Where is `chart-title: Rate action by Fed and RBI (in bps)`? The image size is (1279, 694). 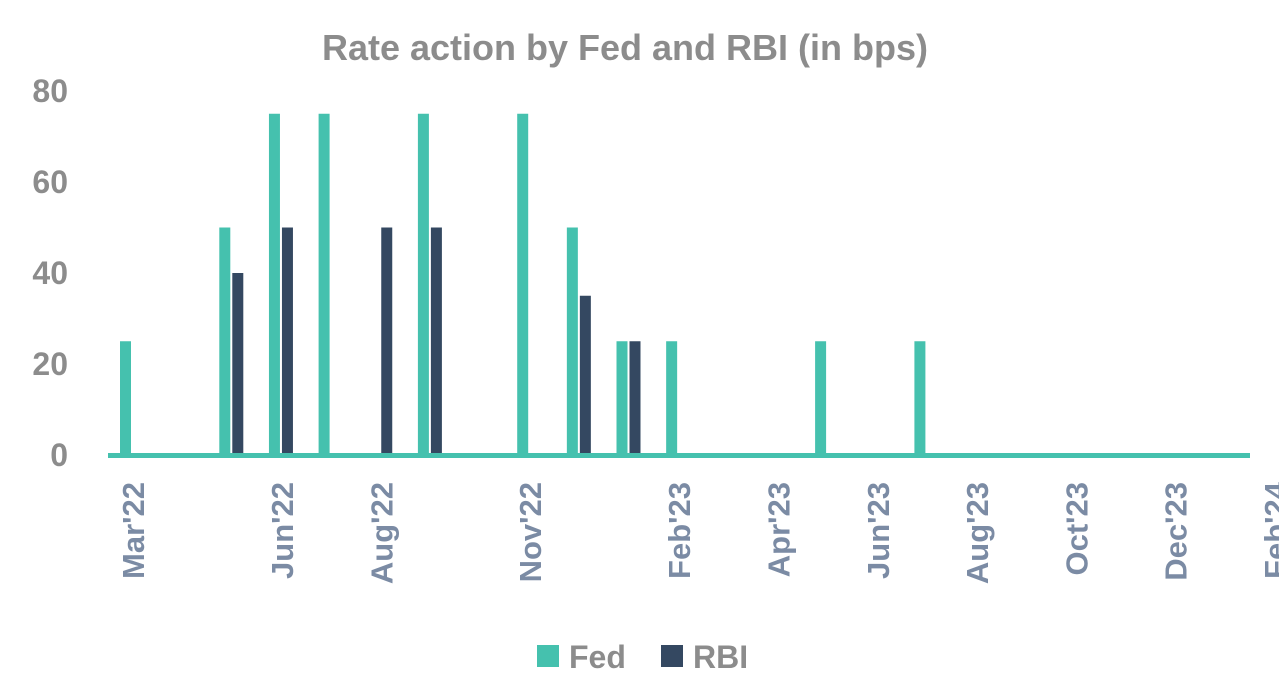 chart-title: Rate action by Fed and RBI (in bps) is located at coordinates (625, 47).